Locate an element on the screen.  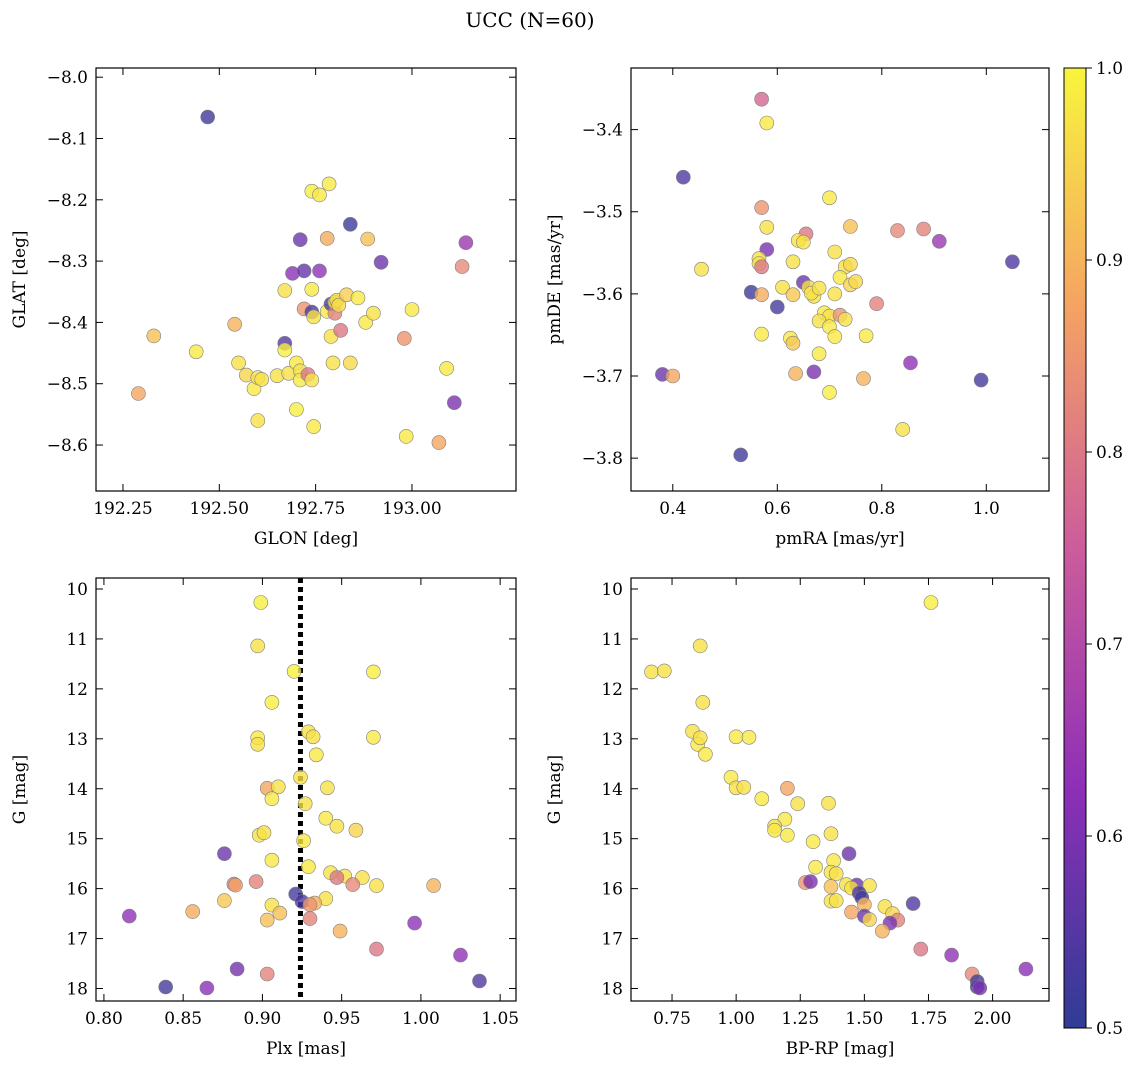
plot-frame is located at coordinates (840, 789).